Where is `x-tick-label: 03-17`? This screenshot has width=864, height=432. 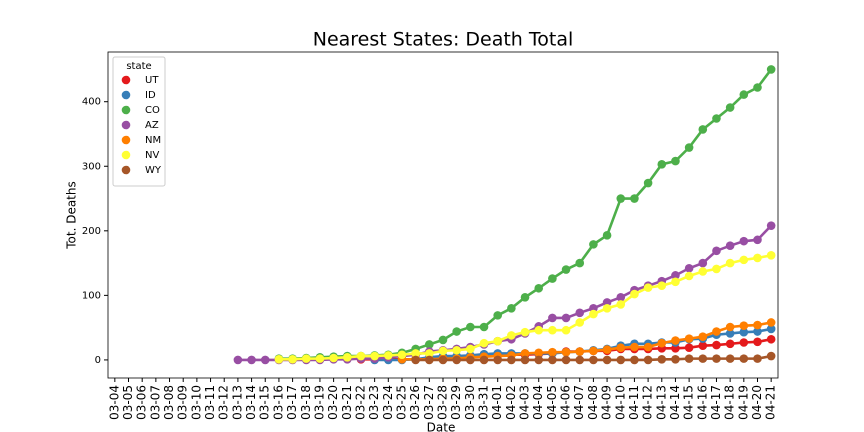
x-tick-label: 03-17 is located at coordinates (292, 402).